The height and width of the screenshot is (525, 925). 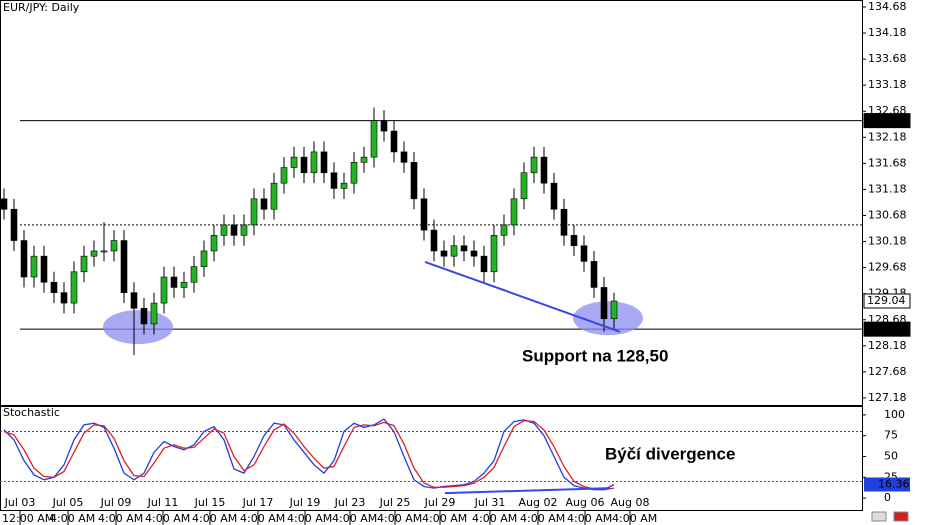 I want to click on highlight, so click(x=138, y=327).